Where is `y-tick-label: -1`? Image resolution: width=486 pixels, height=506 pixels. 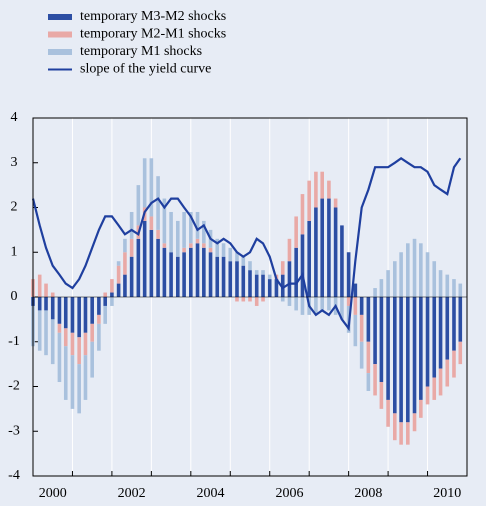
y-tick-label: -1 is located at coordinates (14, 341).